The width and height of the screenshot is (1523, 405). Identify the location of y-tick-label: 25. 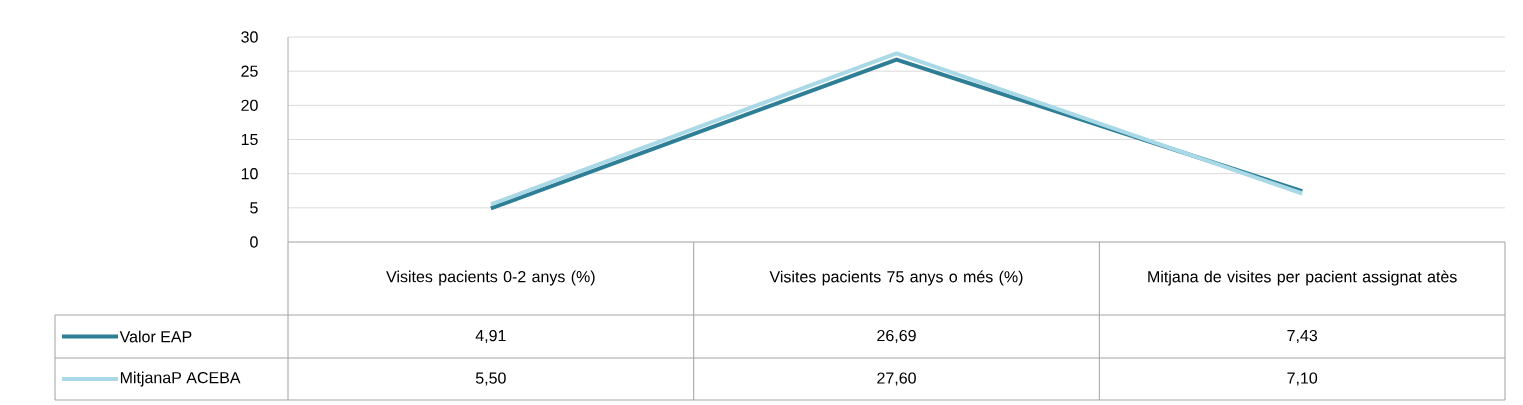
(249, 71).